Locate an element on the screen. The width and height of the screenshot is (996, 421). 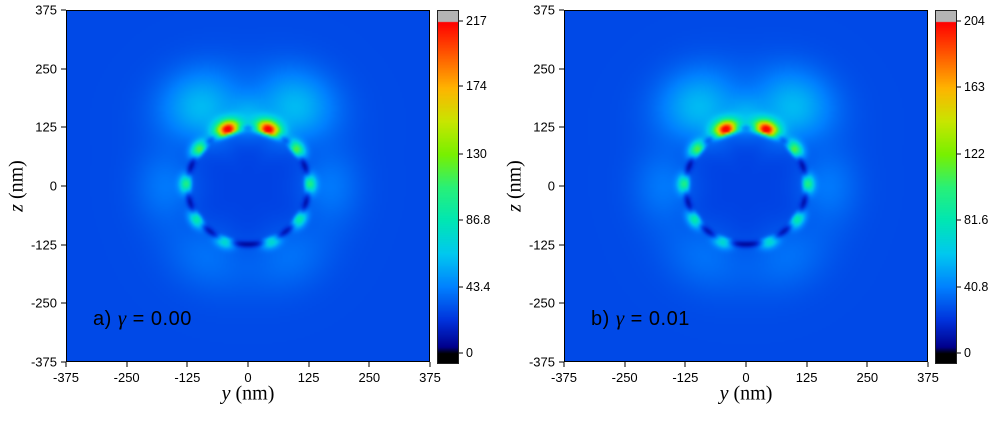
colorbar-canvas-a is located at coordinates (448, 187).